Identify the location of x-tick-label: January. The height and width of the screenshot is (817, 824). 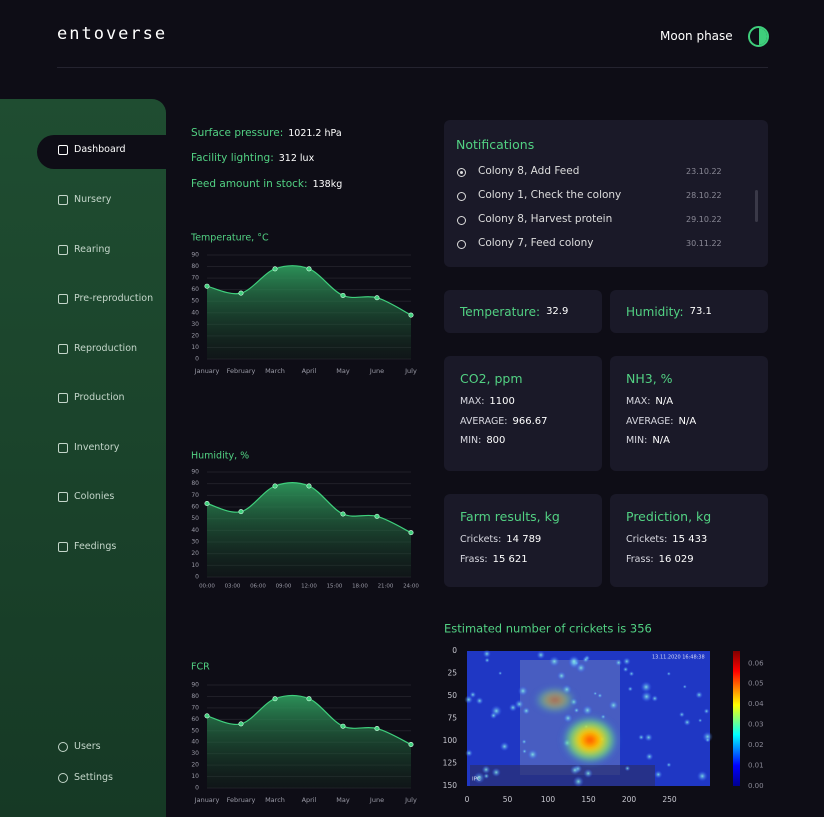
(207, 371).